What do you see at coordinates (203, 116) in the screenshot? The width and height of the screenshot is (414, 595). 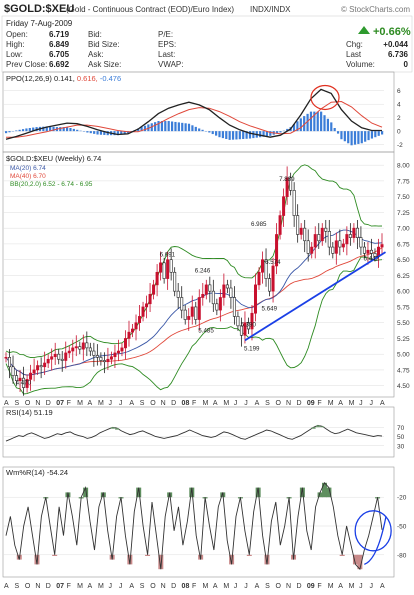 I see `ppo-chart: 6 4 2 0 -2` at bounding box center [203, 116].